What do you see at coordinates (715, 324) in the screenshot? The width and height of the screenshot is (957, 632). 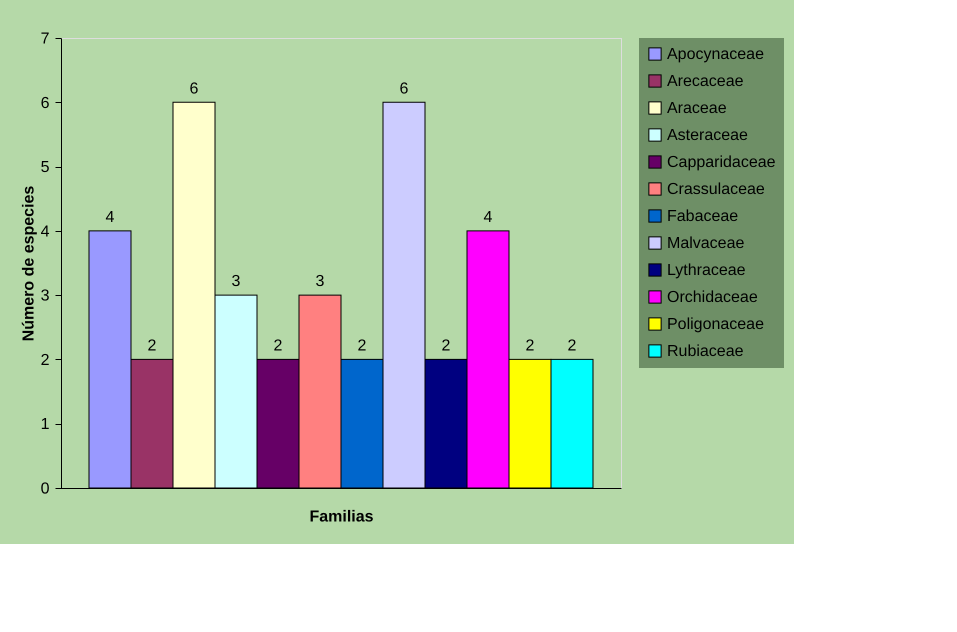 I see `legend-label: Poligonaceae` at bounding box center [715, 324].